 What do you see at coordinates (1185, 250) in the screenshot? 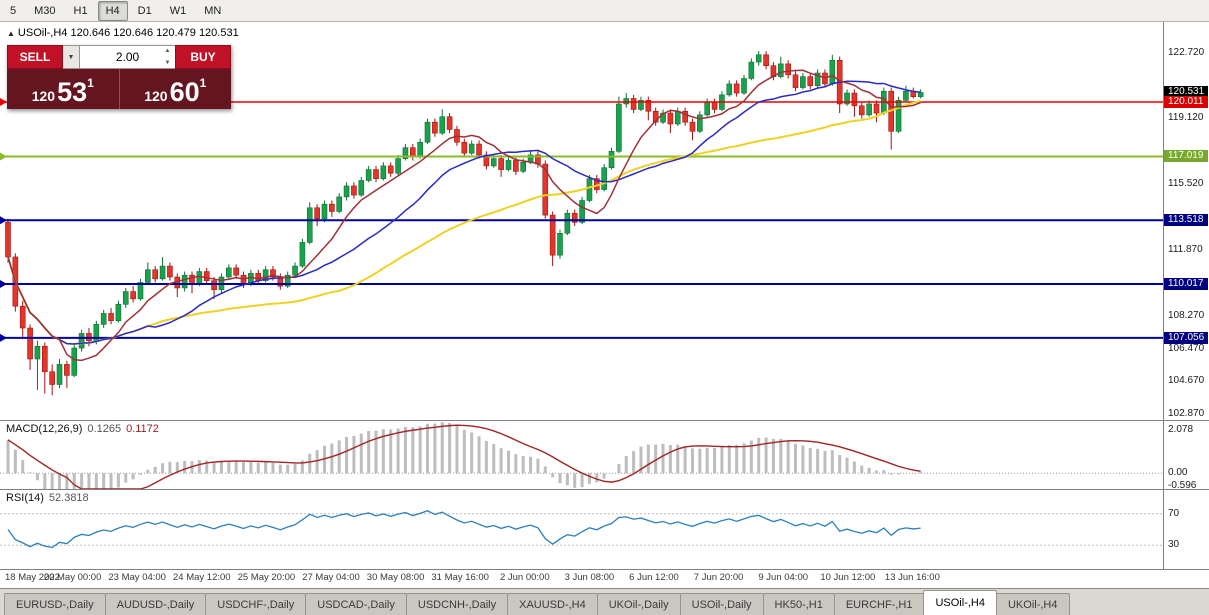
I see `price-axis-label: 111.870` at bounding box center [1185, 250].